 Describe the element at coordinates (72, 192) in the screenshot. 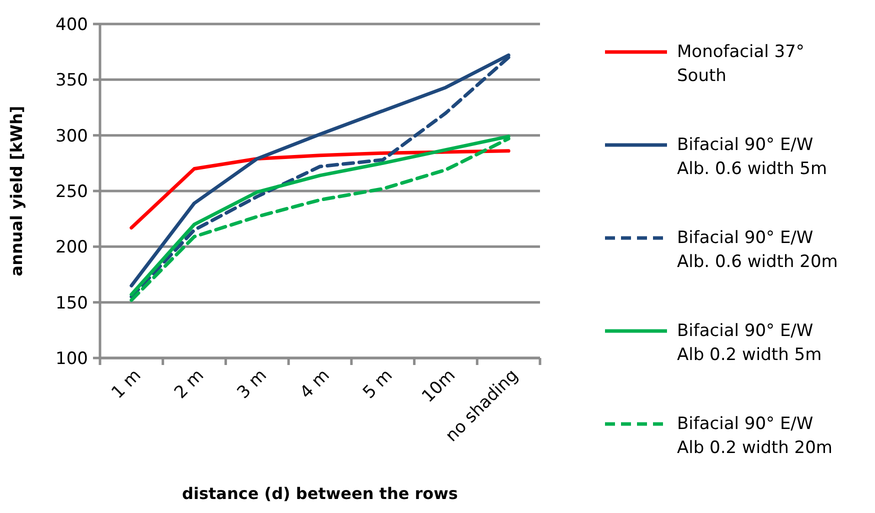

I see `y-tick-label: 250` at that location.